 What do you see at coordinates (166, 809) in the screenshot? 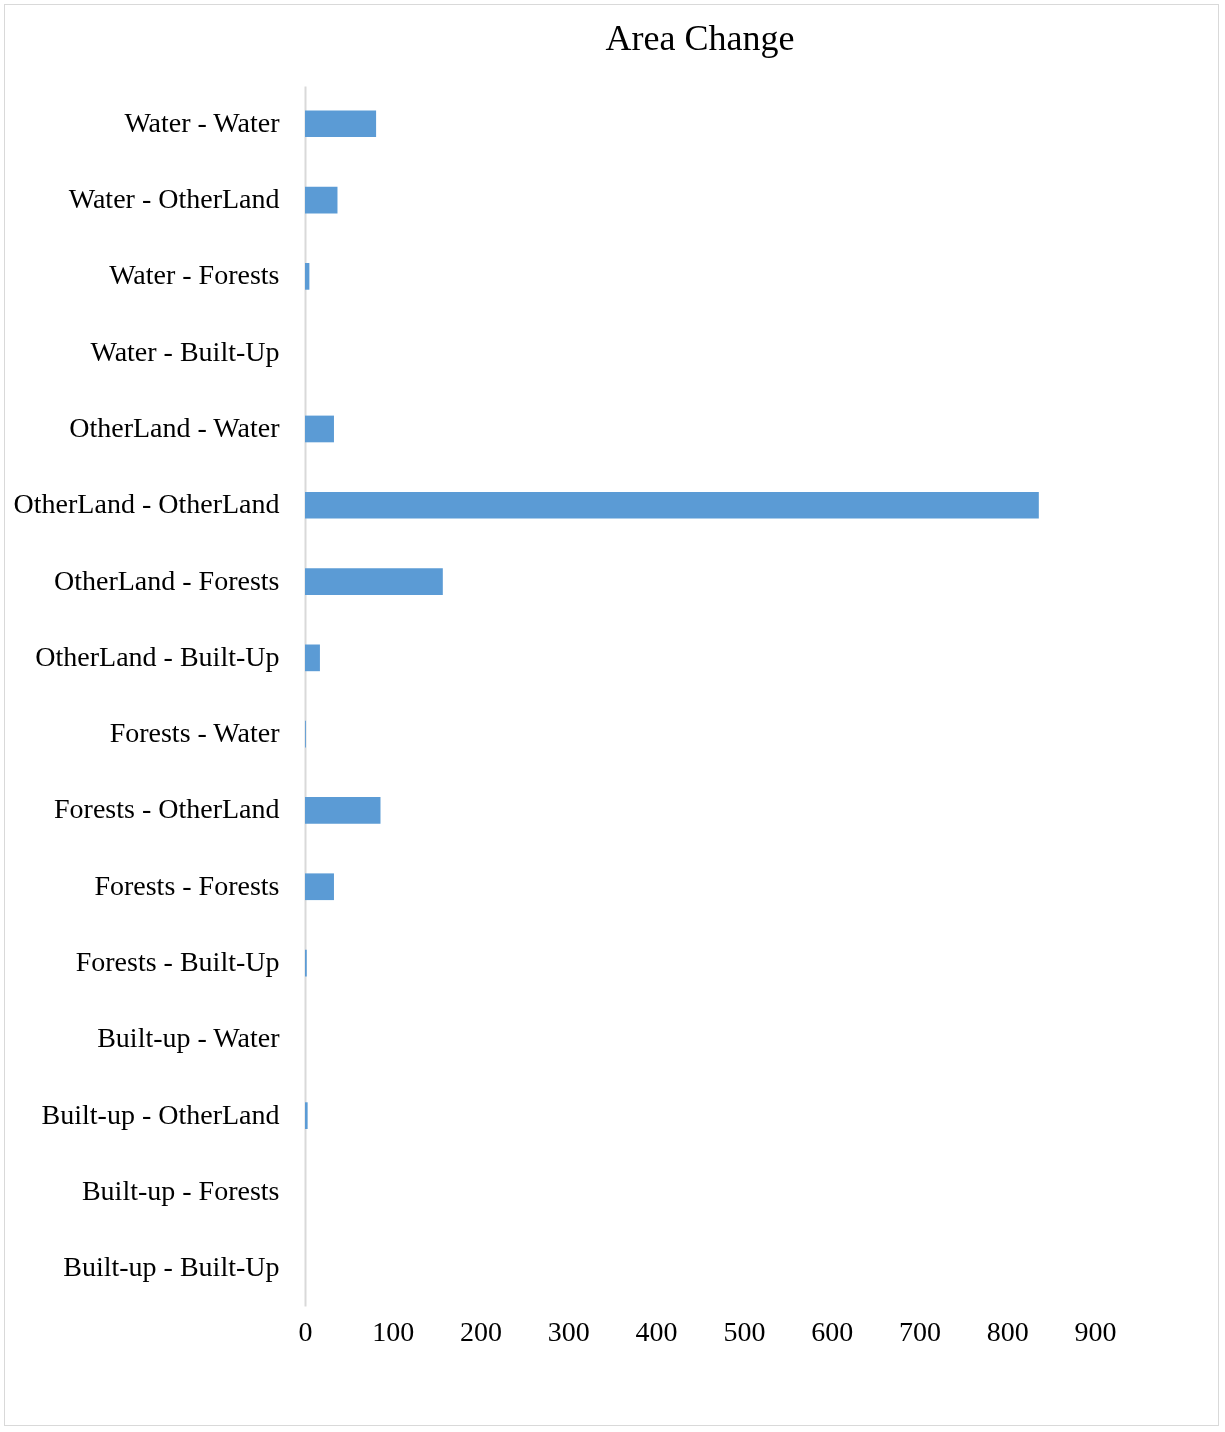
I see `y-tick-label: Forests - OtherLand` at bounding box center [166, 809].